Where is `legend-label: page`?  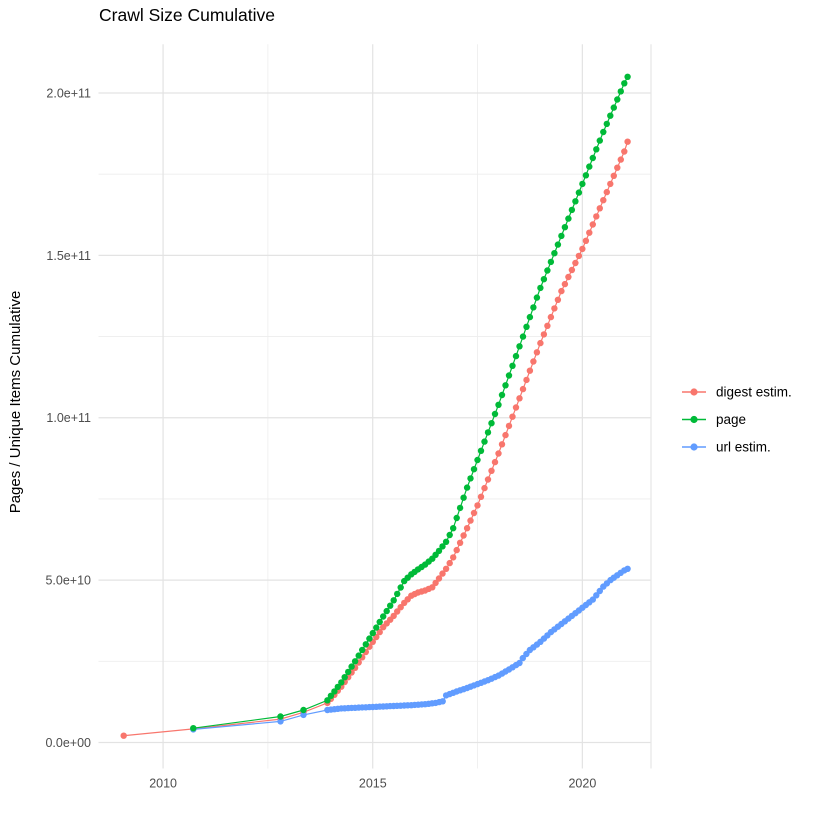
legend-label: page is located at coordinates (731, 419).